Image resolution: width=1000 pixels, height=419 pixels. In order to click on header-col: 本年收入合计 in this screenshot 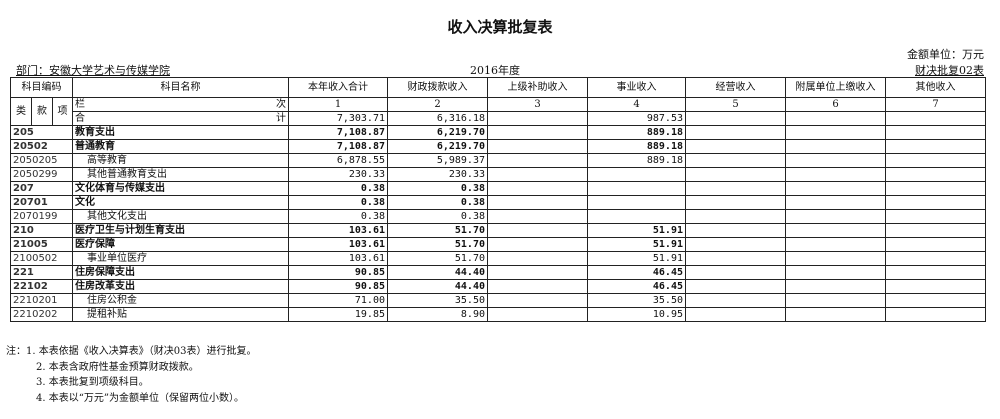, I will do `click(338, 87)`.